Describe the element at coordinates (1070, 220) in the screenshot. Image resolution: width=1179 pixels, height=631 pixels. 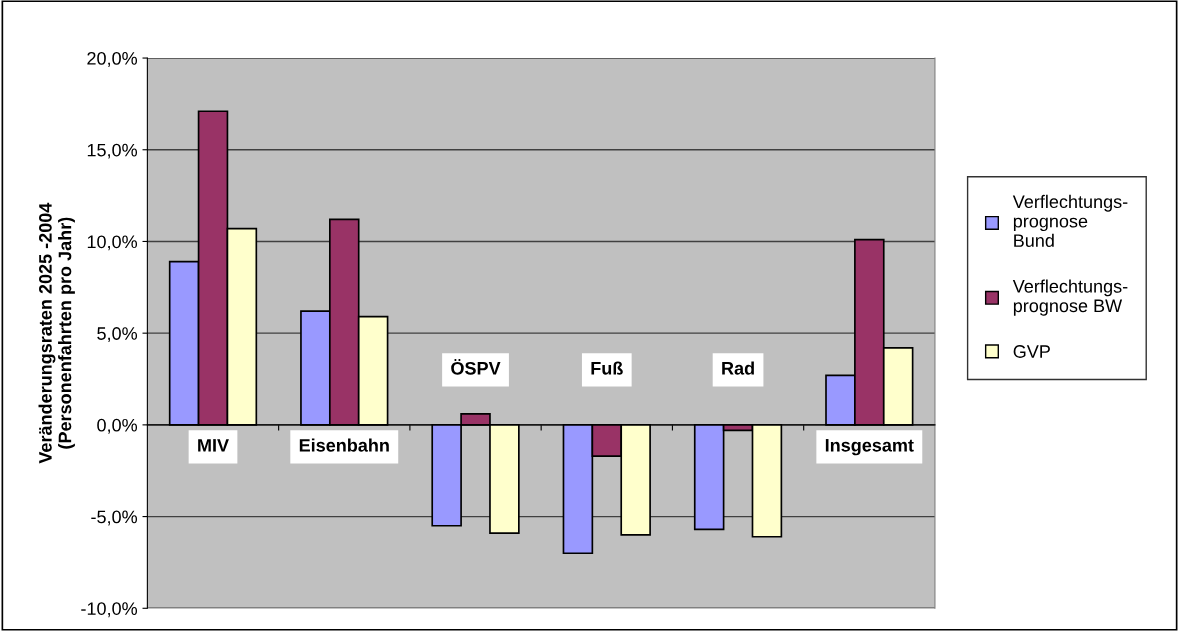
I see `legend-label: Verflechtungs- prognose Bund` at that location.